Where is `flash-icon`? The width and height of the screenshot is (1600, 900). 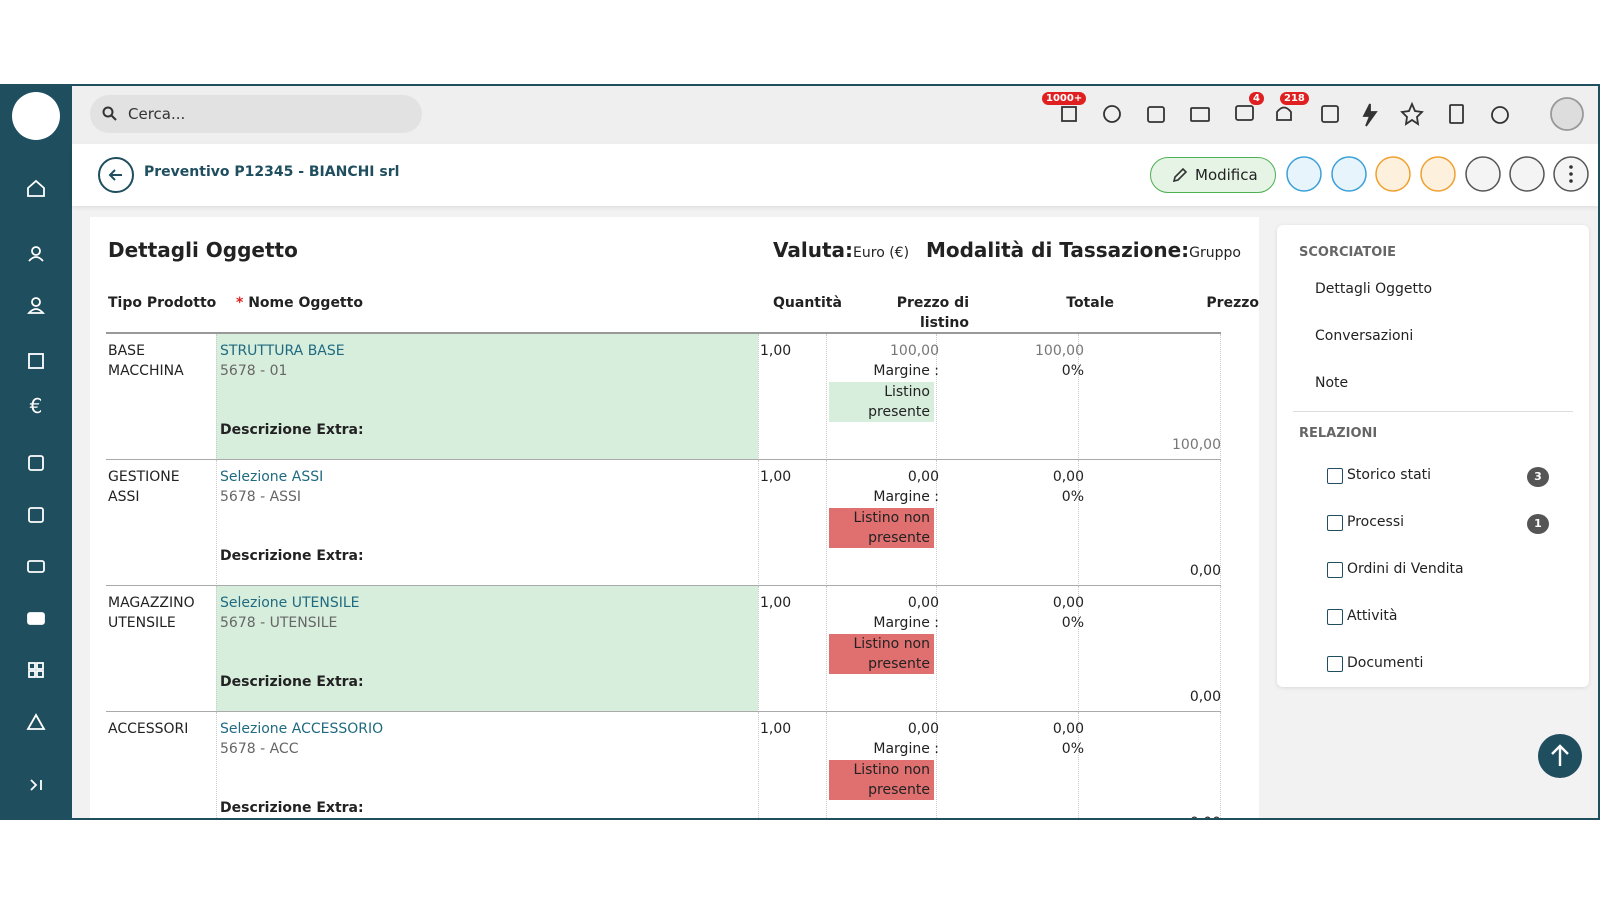
flash-icon is located at coordinates (1370, 115).